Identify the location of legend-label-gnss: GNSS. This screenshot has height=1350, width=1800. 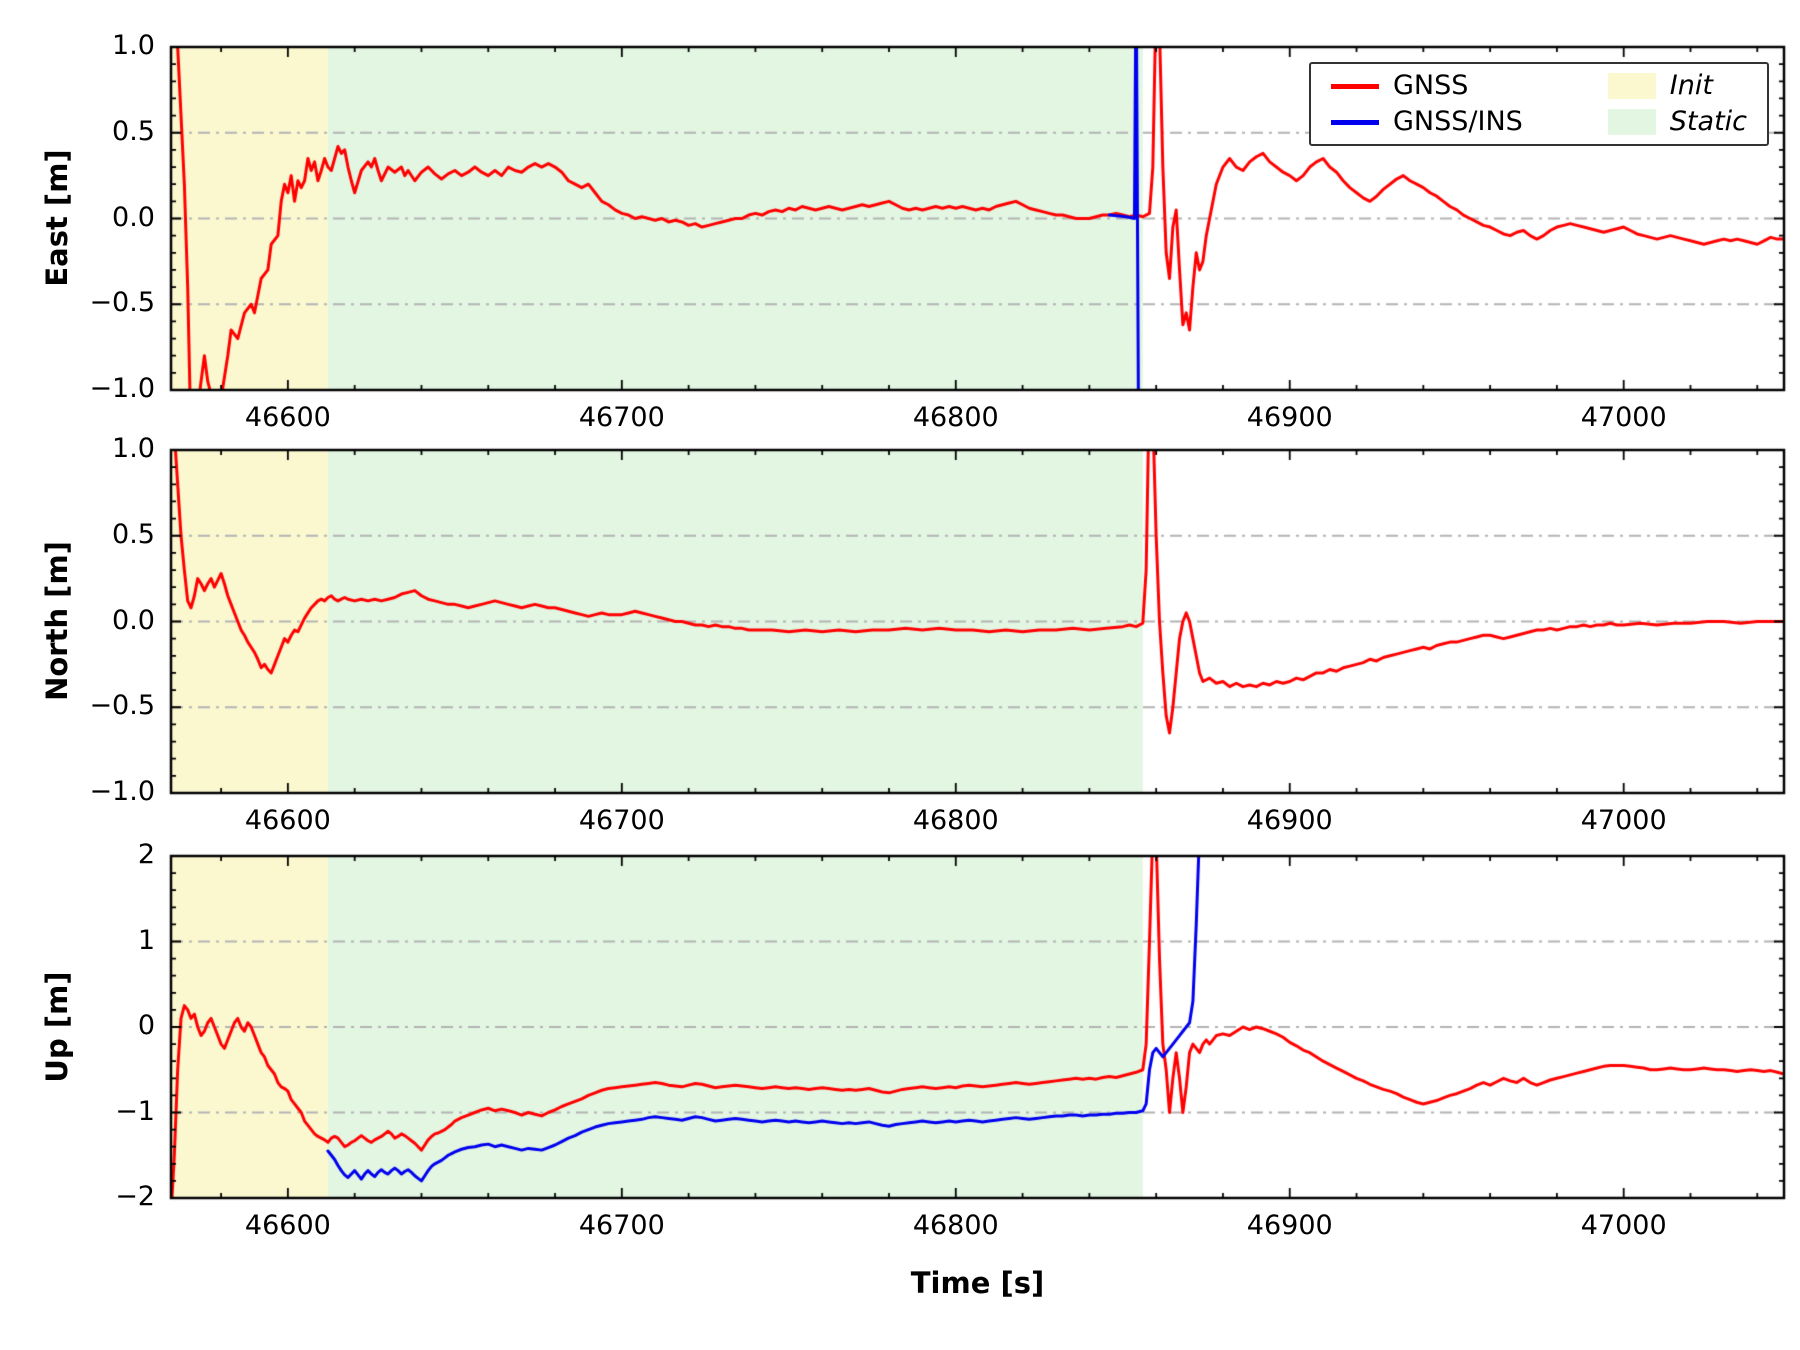
(1431, 86).